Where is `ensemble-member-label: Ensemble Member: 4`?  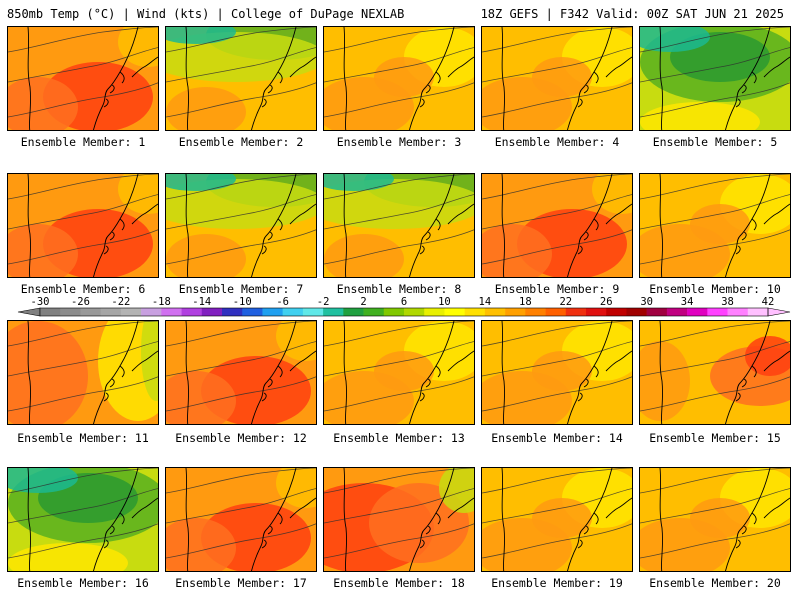 ensemble-member-label: Ensemble Member: 4 is located at coordinates (557, 142).